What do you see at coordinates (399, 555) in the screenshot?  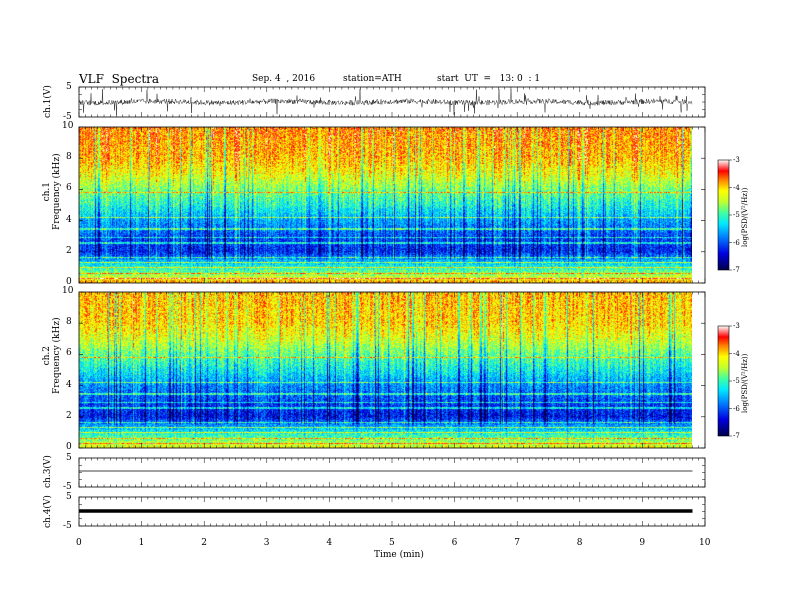 I see `x-axis-label: Time (min)` at bounding box center [399, 555].